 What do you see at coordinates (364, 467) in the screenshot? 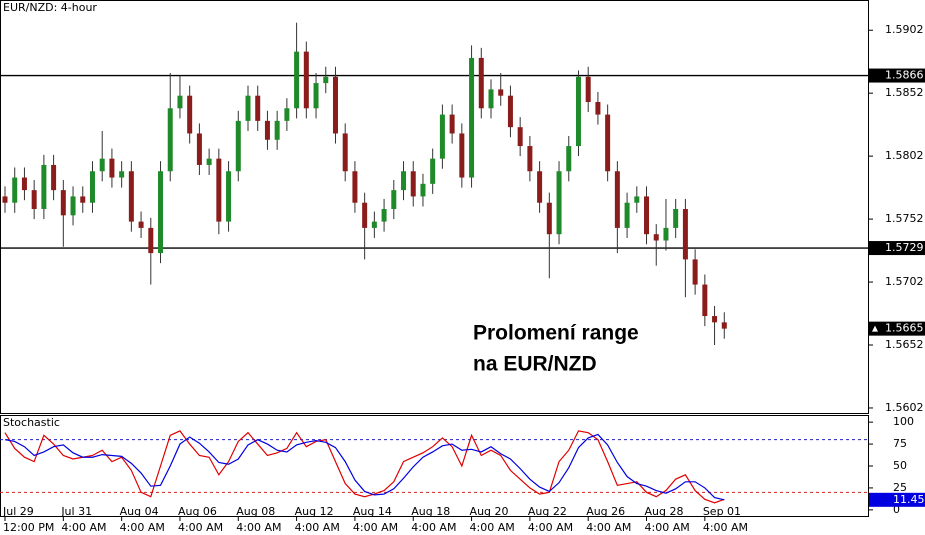
I see `stochastic-line` at bounding box center [364, 467].